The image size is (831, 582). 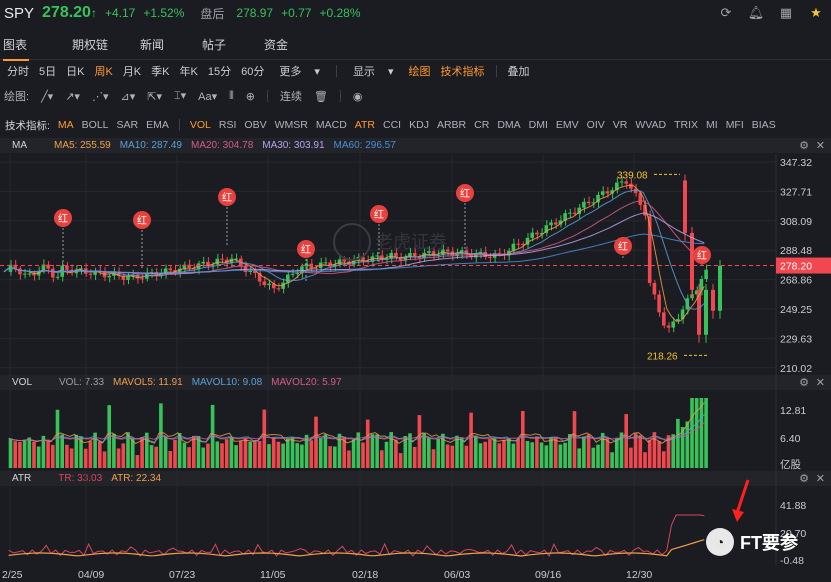 What do you see at coordinates (299, 71) in the screenshot?
I see `period-more: 更多 ▾` at bounding box center [299, 71].